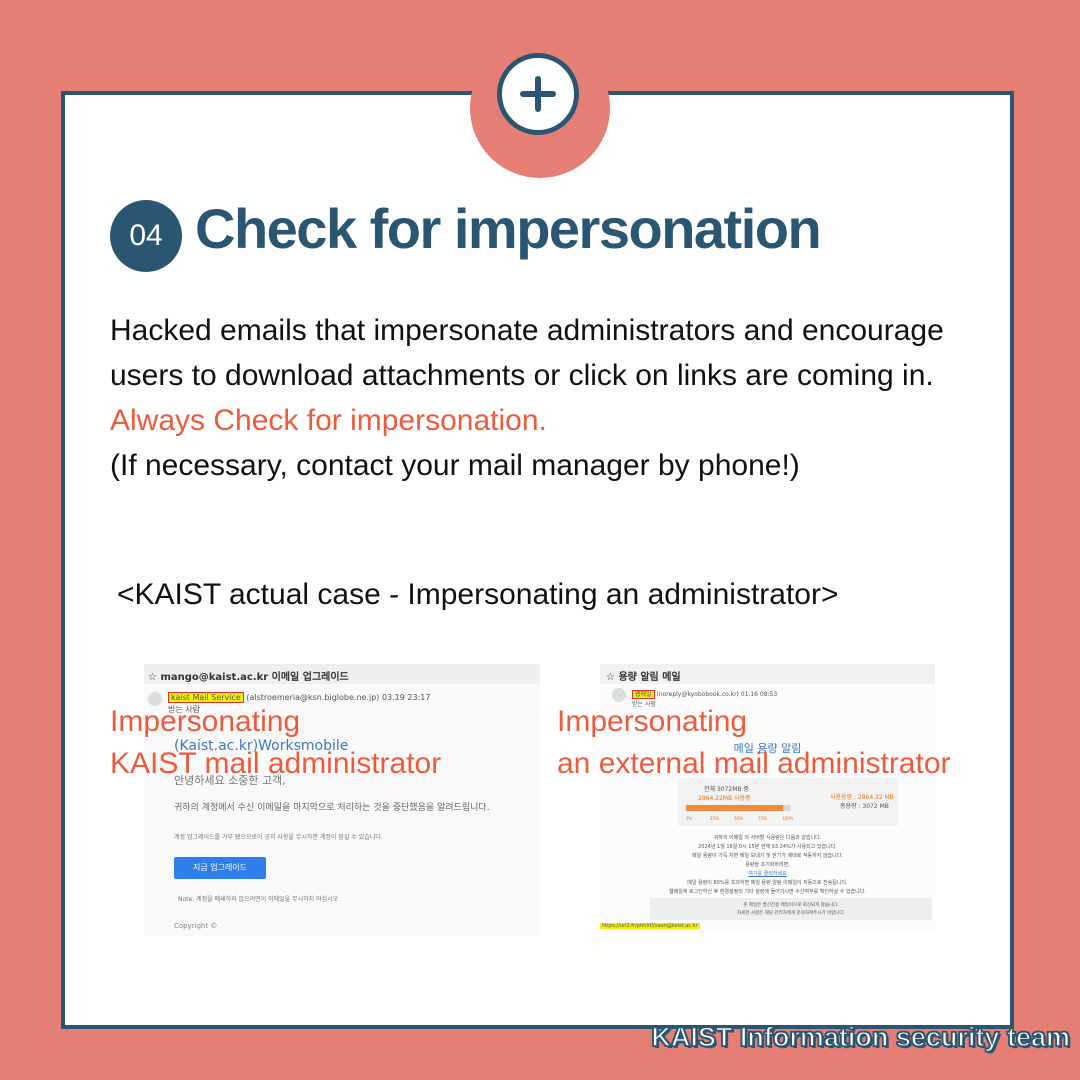  Describe the element at coordinates (791, 909) in the screenshot. I see `mail-footer-box` at that location.